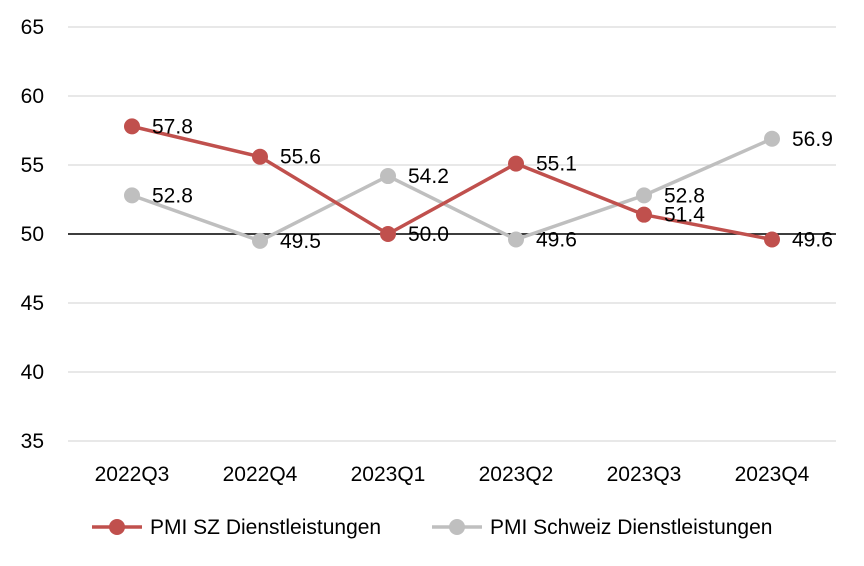  I want to click on data-label: 56.9, so click(812, 139).